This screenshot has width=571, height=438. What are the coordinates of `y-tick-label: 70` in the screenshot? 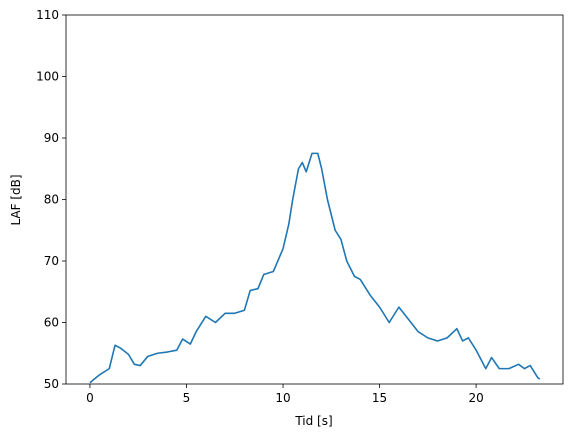 It's located at (51, 261).